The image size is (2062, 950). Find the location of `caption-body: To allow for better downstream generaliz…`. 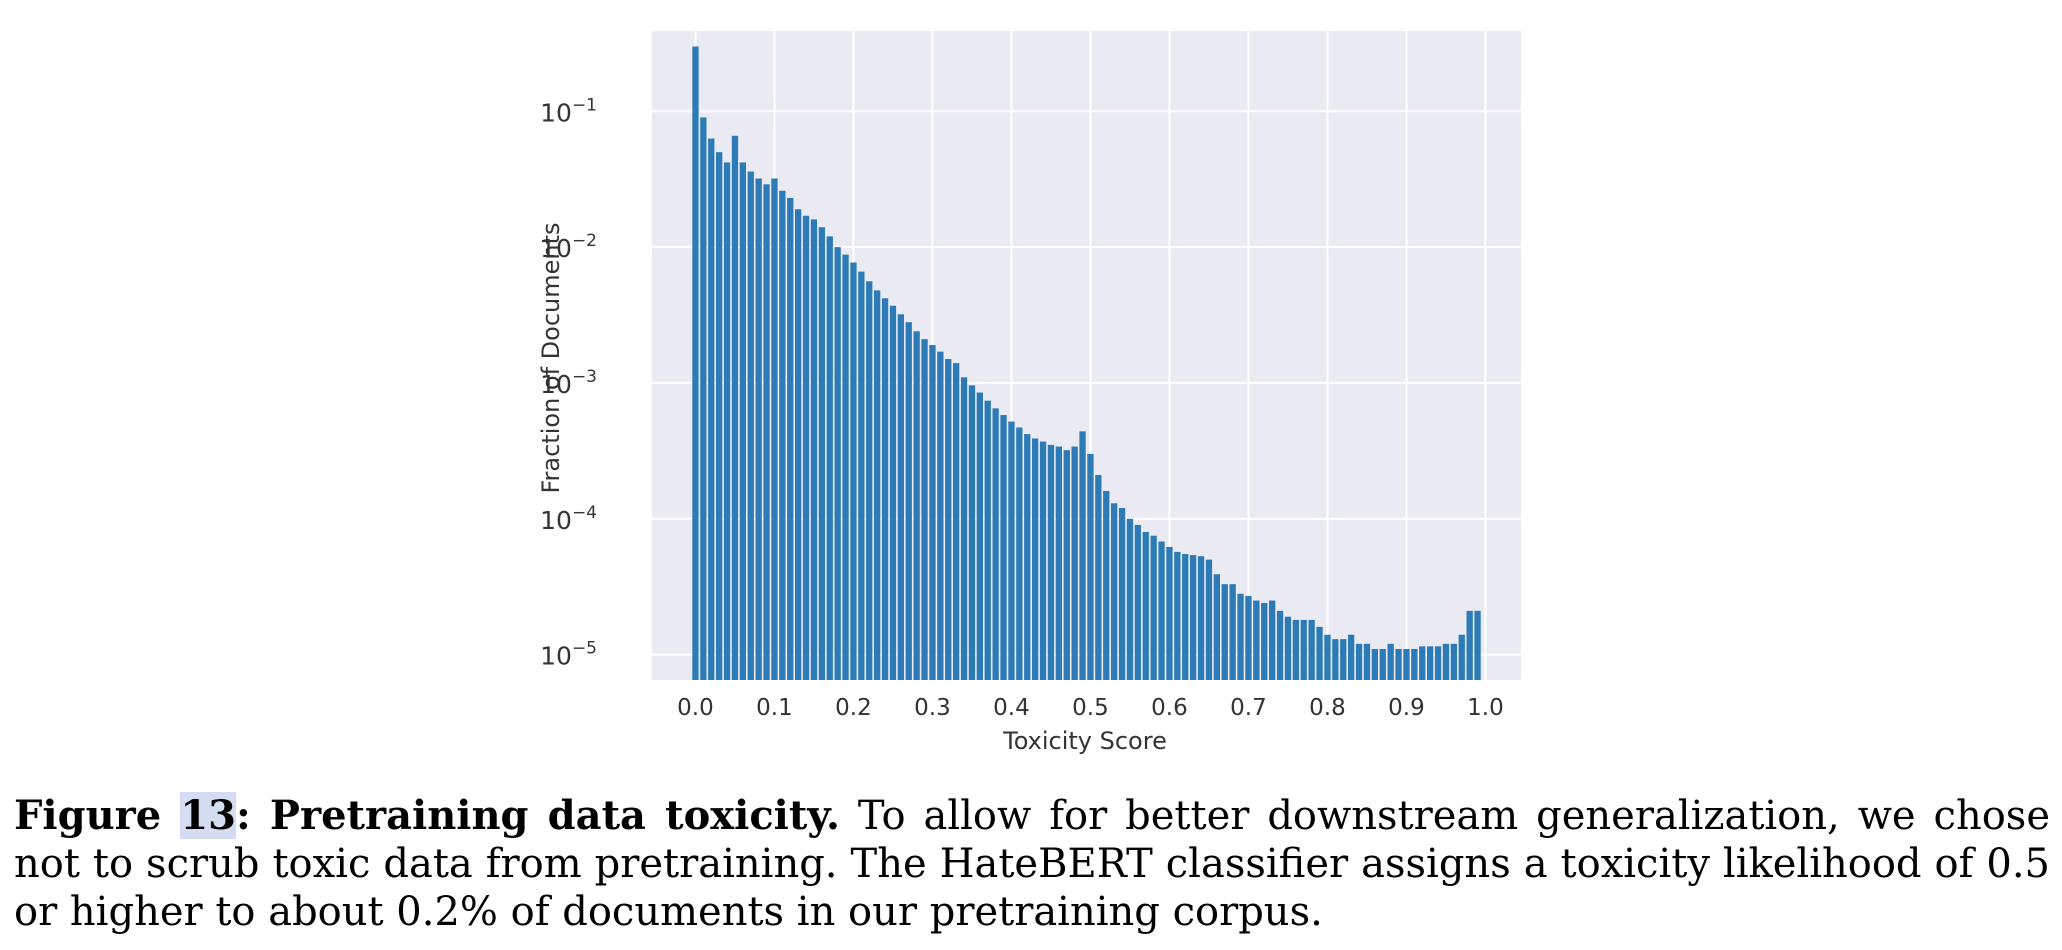

caption-body: To allow for better downstream generaliz… is located at coordinates (1032, 864).